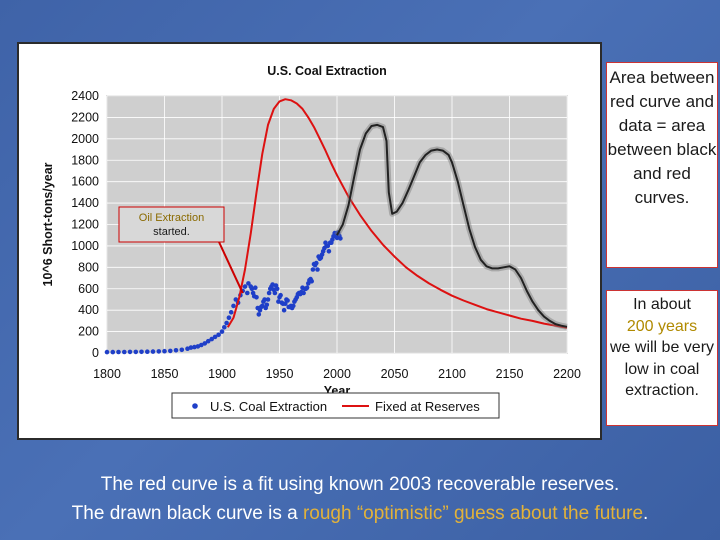 Image resolution: width=720 pixels, height=540 pixels. Describe the element at coordinates (85, 139) in the screenshot. I see `y-tick-label: 2000` at that location.